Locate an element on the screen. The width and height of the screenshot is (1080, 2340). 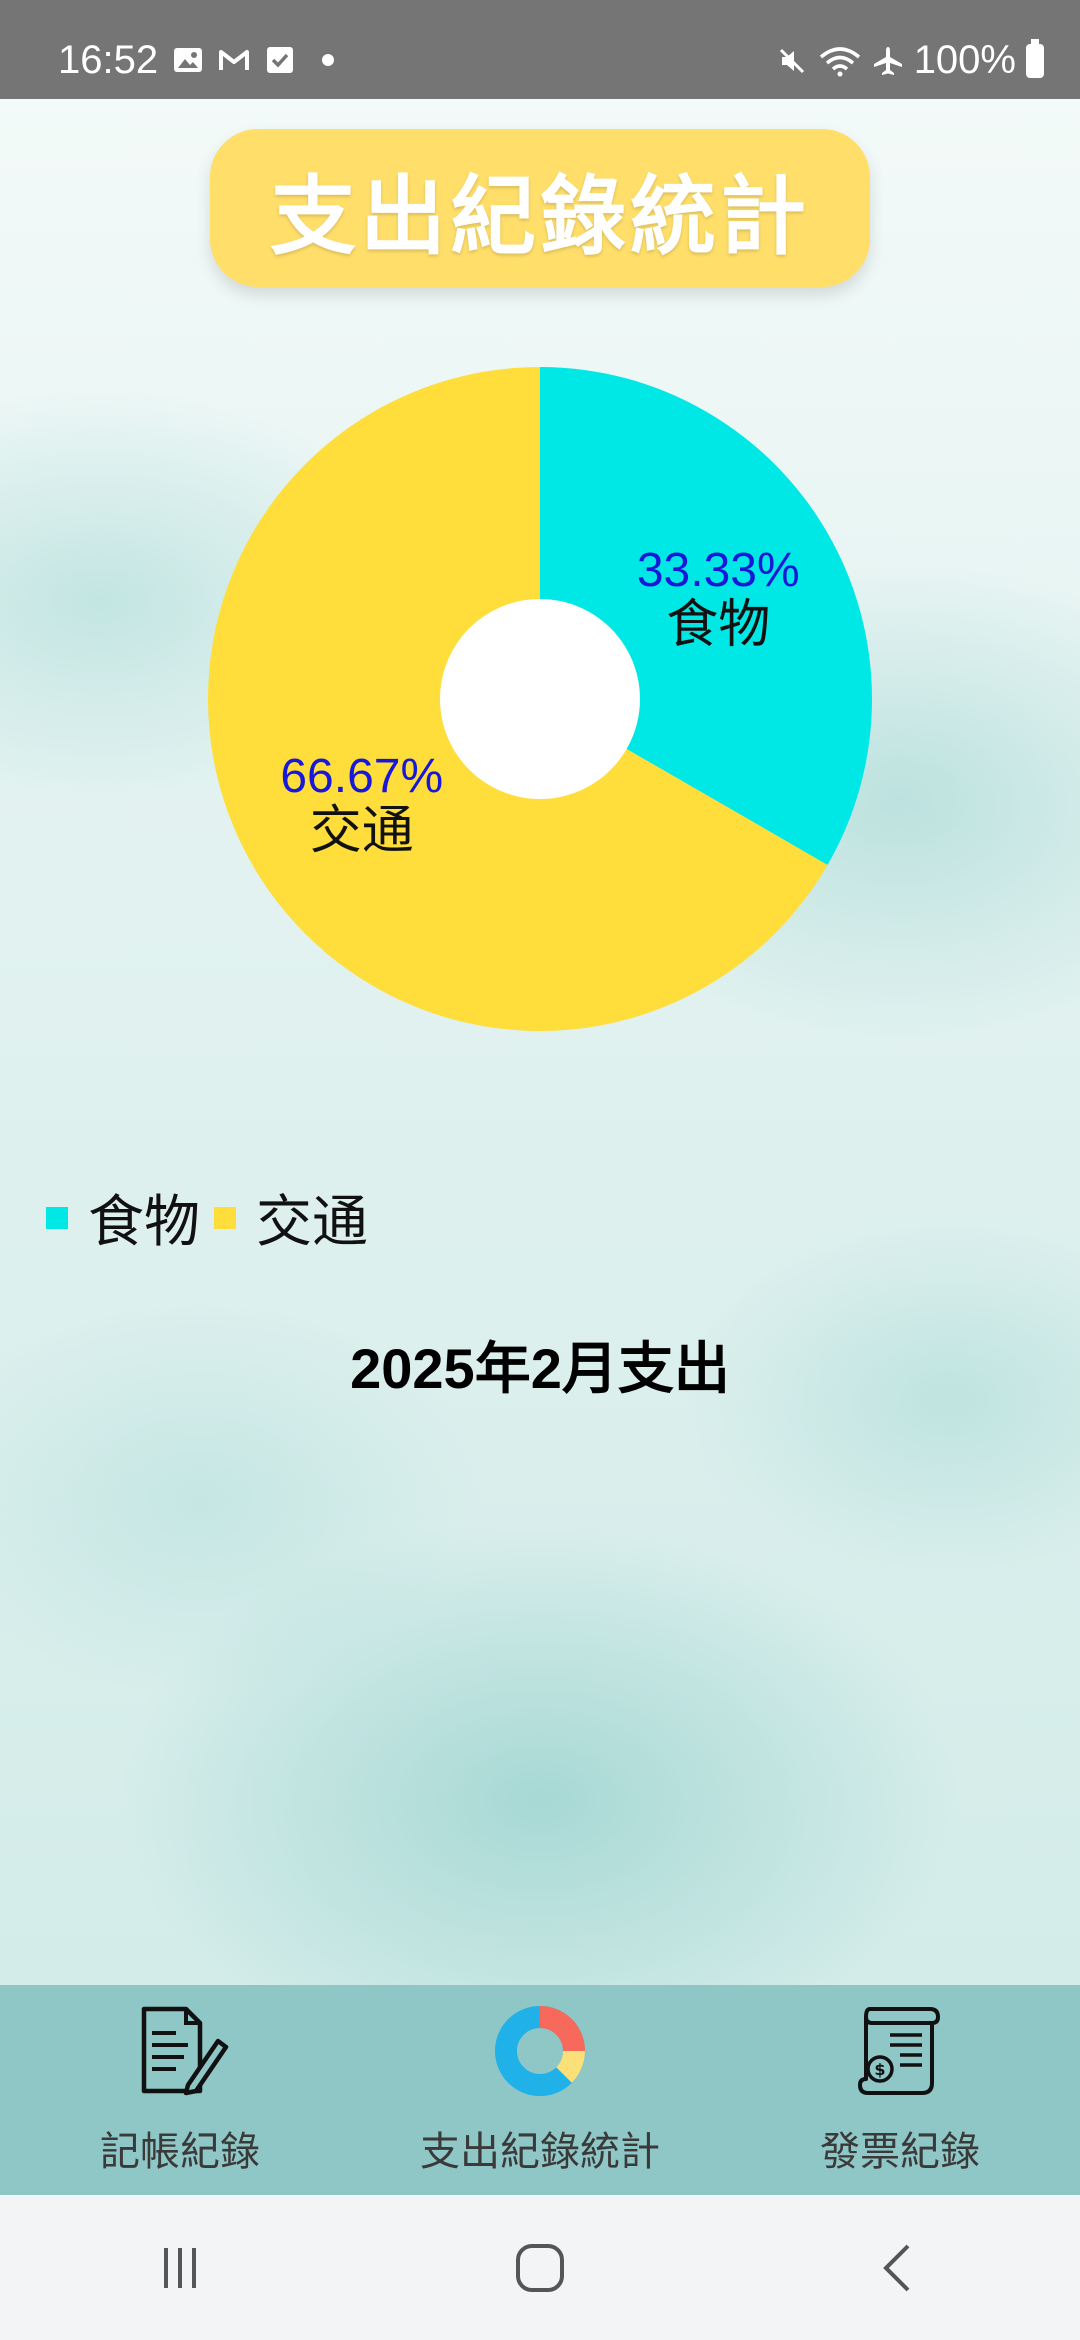
page-title-banner: 支出紀錄統計 is located at coordinates (540, 208).